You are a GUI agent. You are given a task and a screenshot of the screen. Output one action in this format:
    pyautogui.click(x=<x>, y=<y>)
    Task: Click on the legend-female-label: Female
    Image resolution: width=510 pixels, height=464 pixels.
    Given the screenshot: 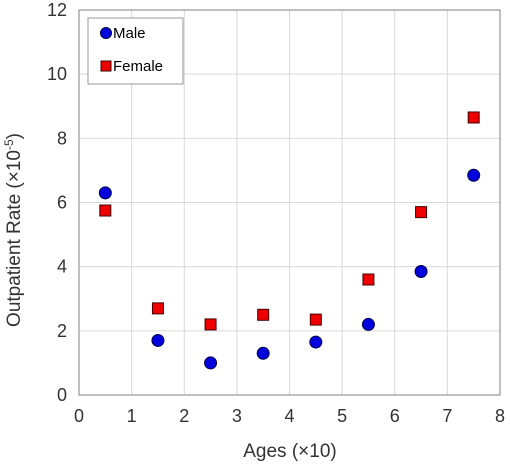 What is the action you would take?
    pyautogui.click(x=138, y=66)
    